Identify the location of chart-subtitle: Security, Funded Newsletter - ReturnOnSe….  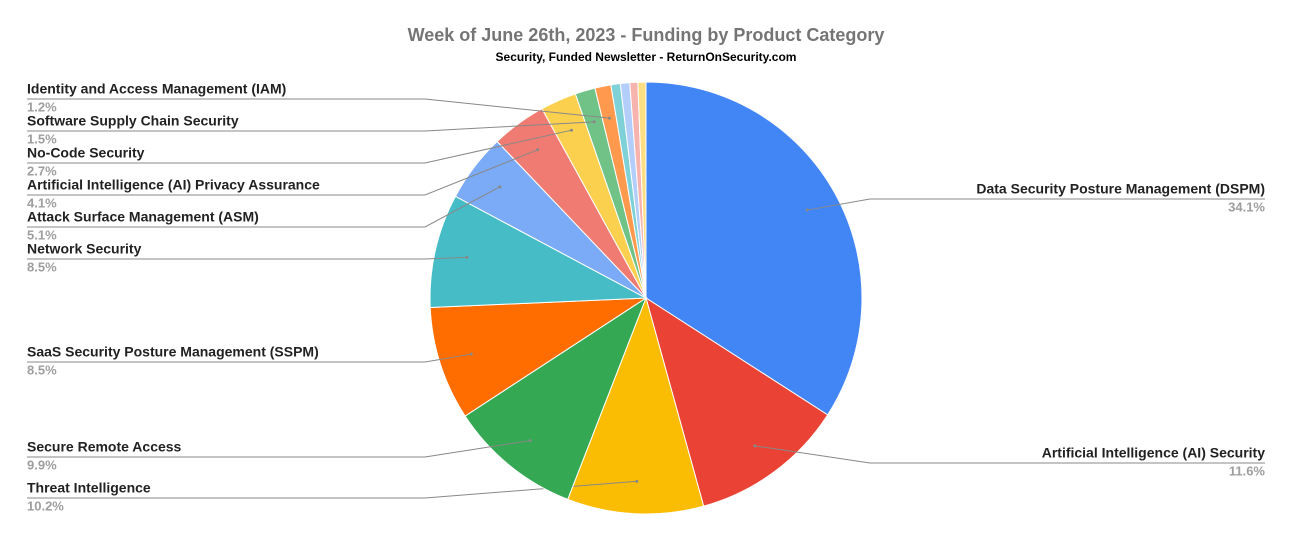
(646, 57).